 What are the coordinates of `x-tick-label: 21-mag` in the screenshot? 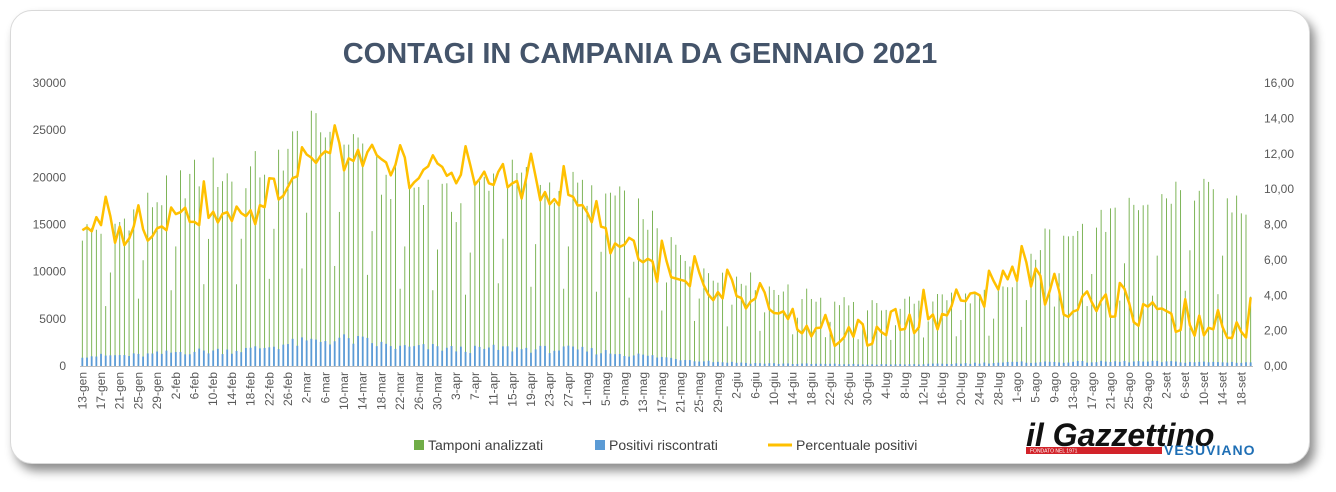 It's located at (681, 392).